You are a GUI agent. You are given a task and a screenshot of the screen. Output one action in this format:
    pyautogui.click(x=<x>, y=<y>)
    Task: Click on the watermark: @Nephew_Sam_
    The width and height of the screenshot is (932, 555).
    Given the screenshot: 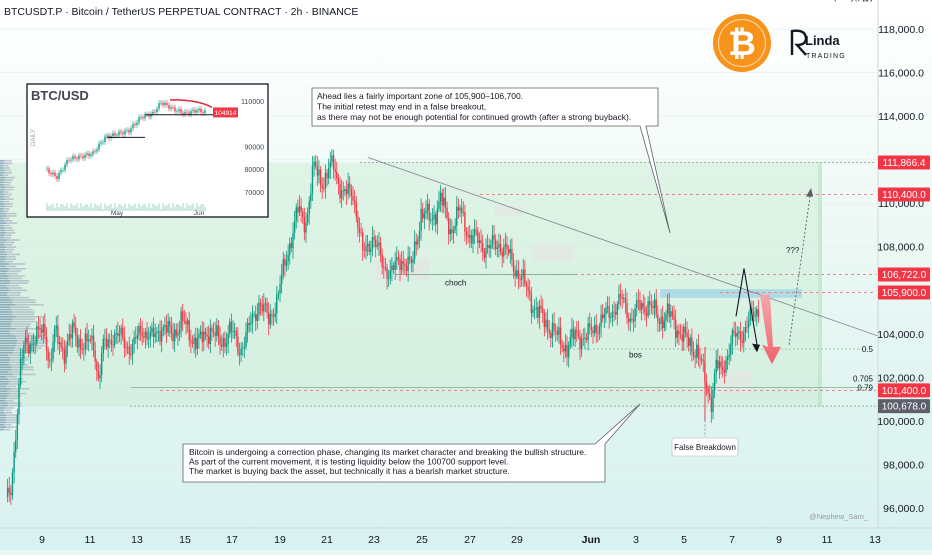 What is the action you would take?
    pyautogui.click(x=839, y=516)
    